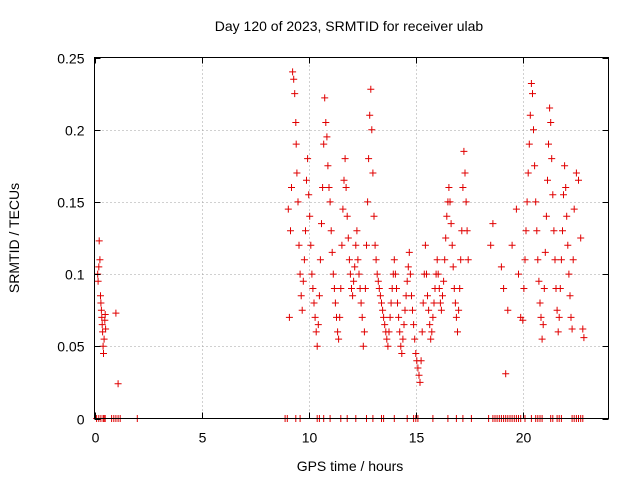 The width and height of the screenshot is (640, 480). Describe the element at coordinates (96, 438) in the screenshot. I see `x-tick-label: 0` at that location.